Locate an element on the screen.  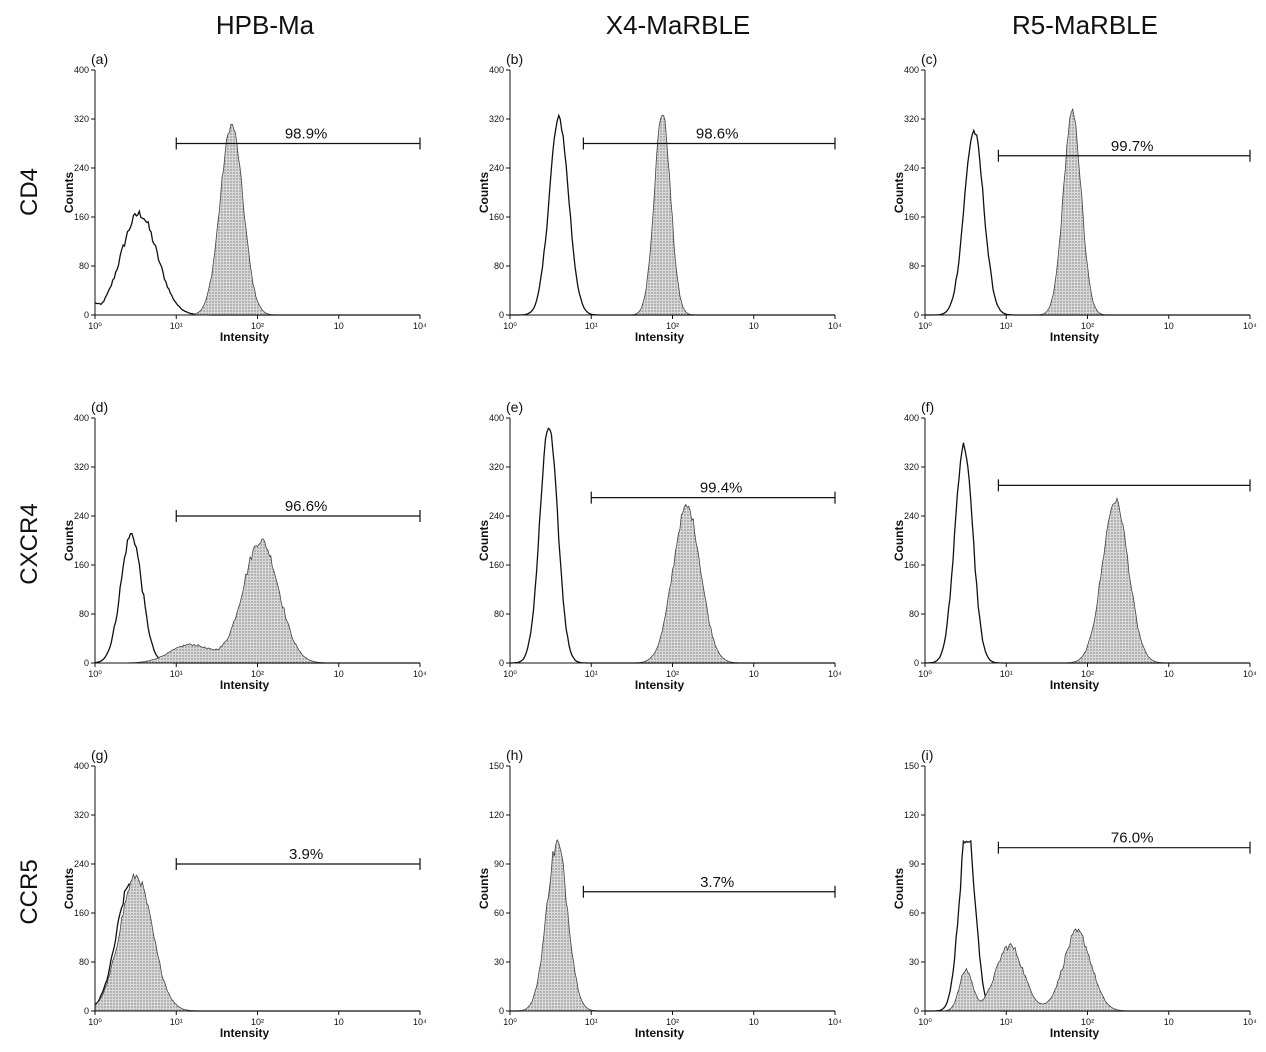
panel-letter: (b) is located at coordinates (514, 59).